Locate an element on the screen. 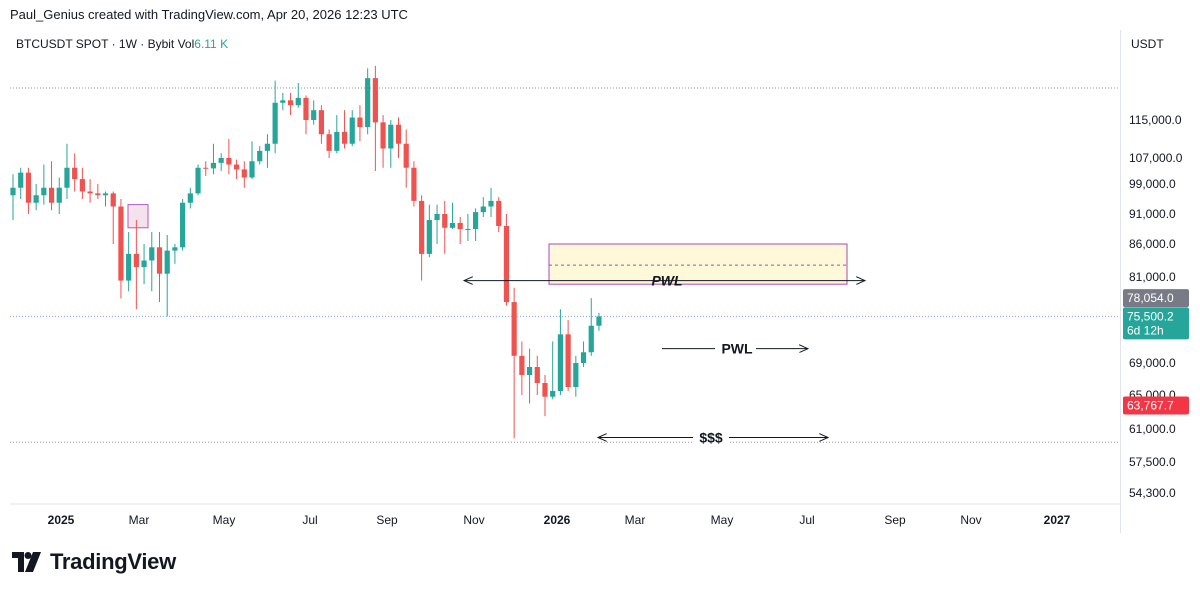 Image resolution: width=1200 pixels, height=593 pixels. currency-label: USDT is located at coordinates (1147, 44).